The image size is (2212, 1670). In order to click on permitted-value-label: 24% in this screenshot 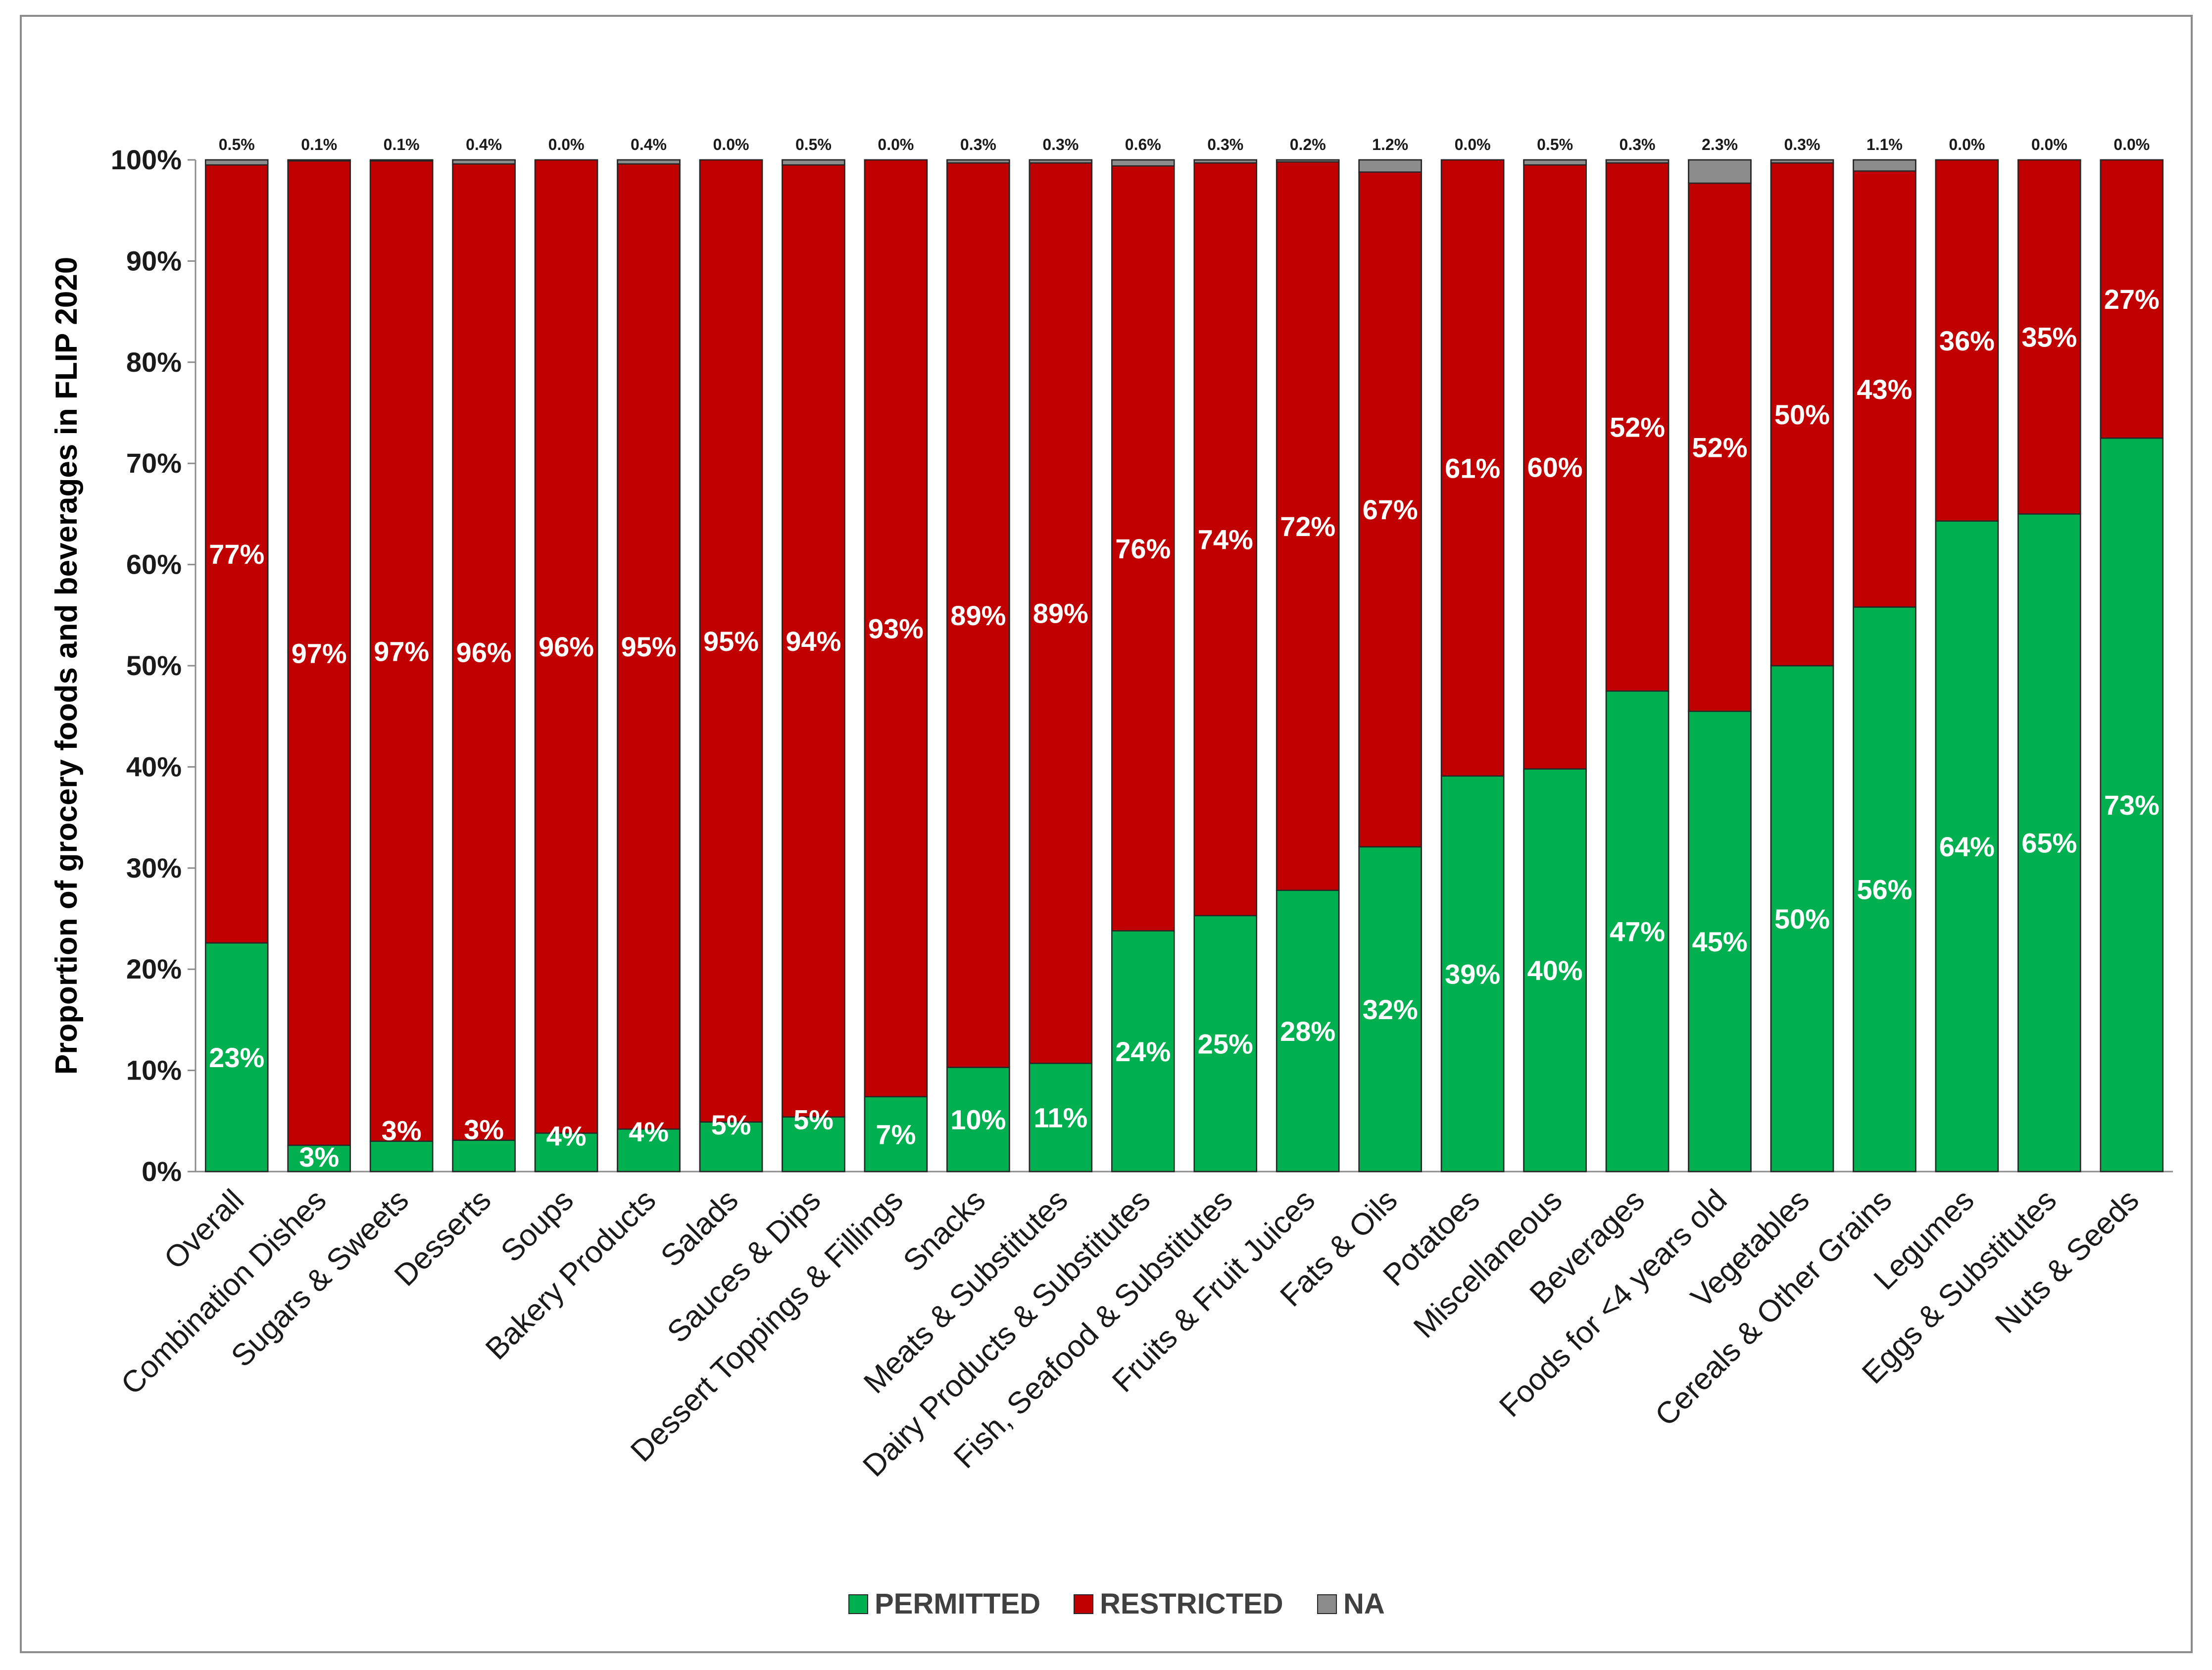, I will do `click(1143, 1051)`.